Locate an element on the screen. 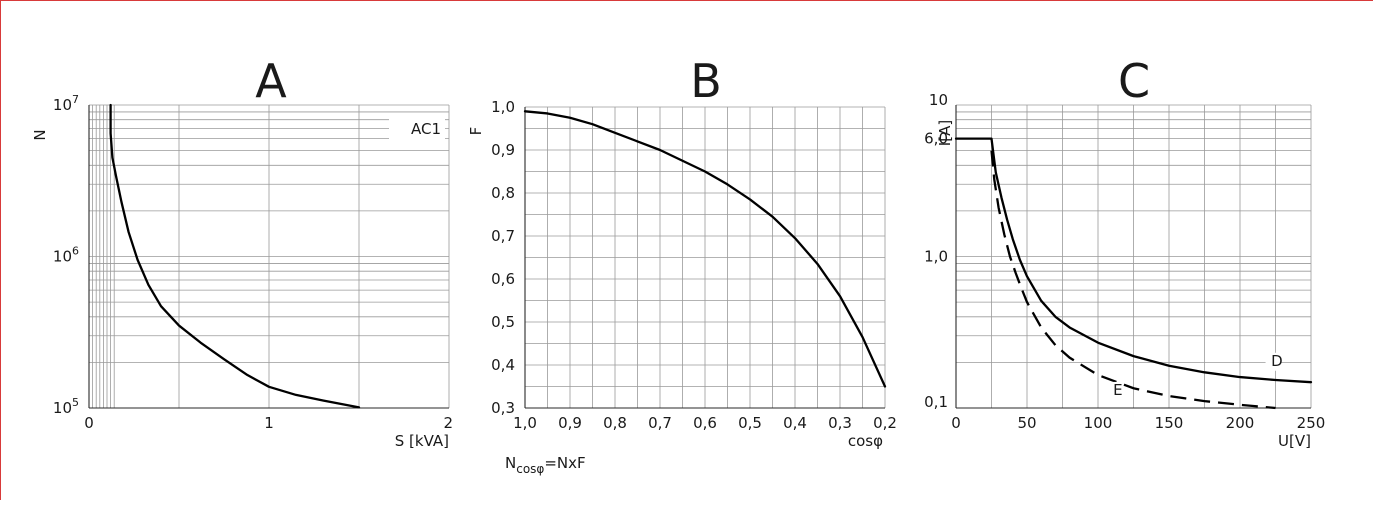 The width and height of the screenshot is (1373, 505). chart-b-x-tick-label: 0,7 is located at coordinates (660, 423).